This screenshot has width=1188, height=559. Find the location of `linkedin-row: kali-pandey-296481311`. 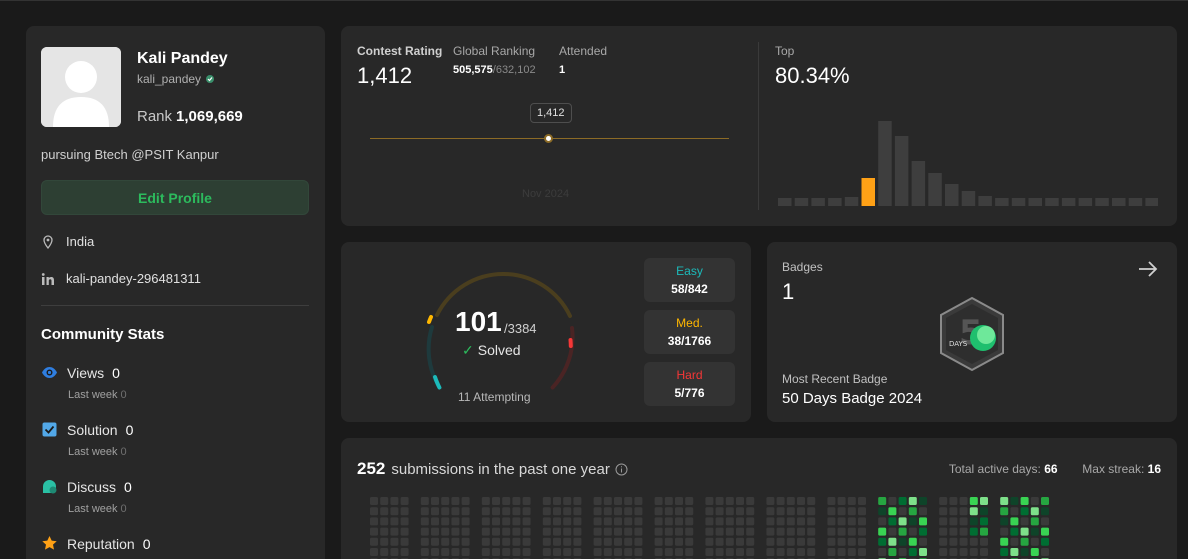

linkedin-row: kali-pandey-296481311 is located at coordinates (121, 278).